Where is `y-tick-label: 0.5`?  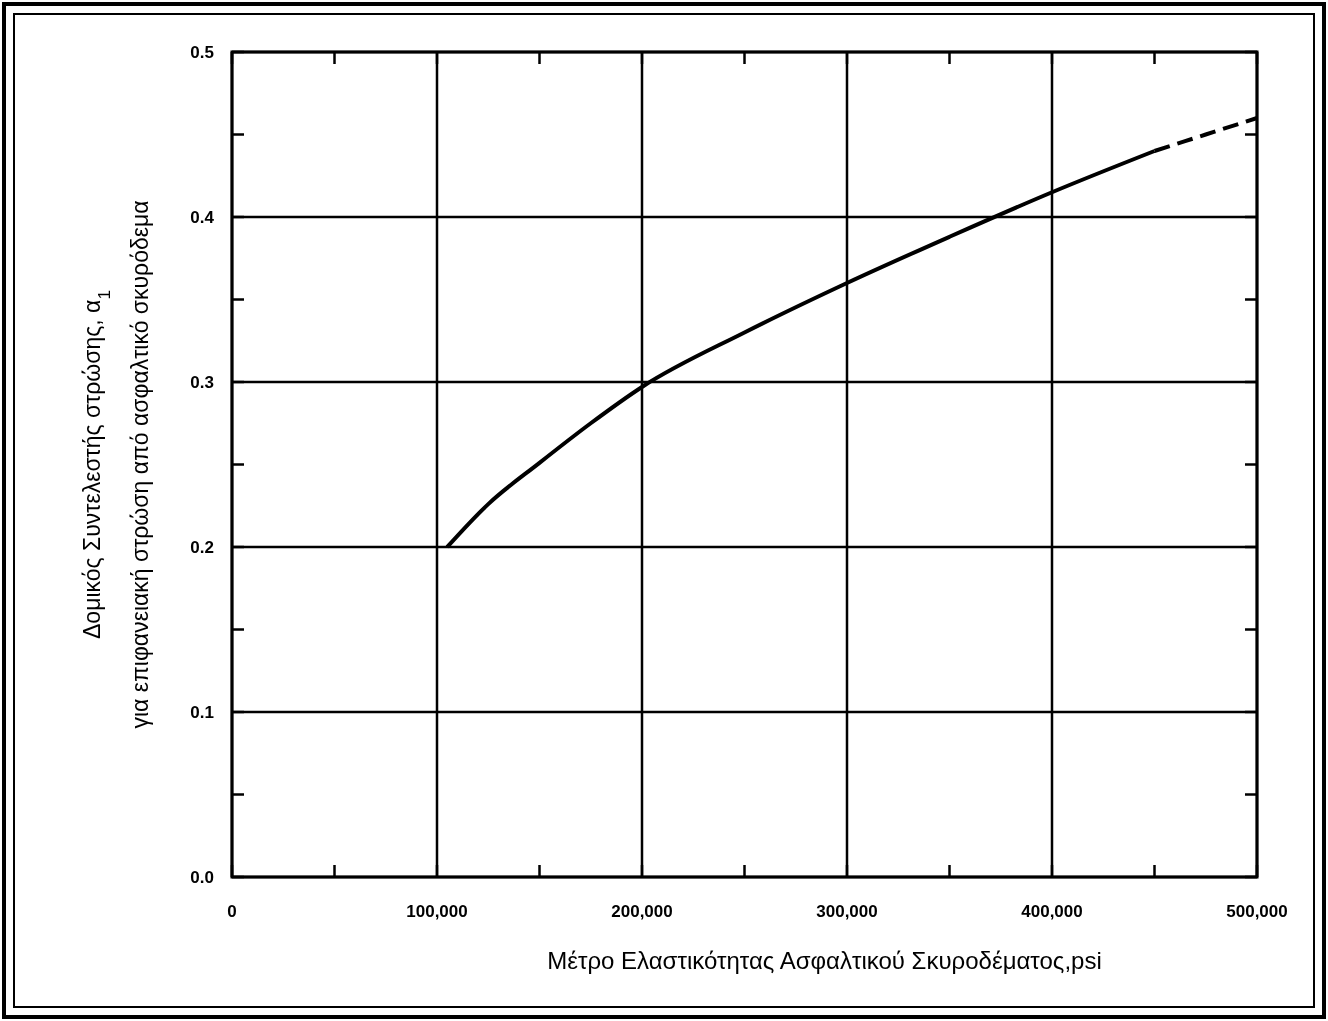
y-tick-label: 0.5 is located at coordinates (202, 52).